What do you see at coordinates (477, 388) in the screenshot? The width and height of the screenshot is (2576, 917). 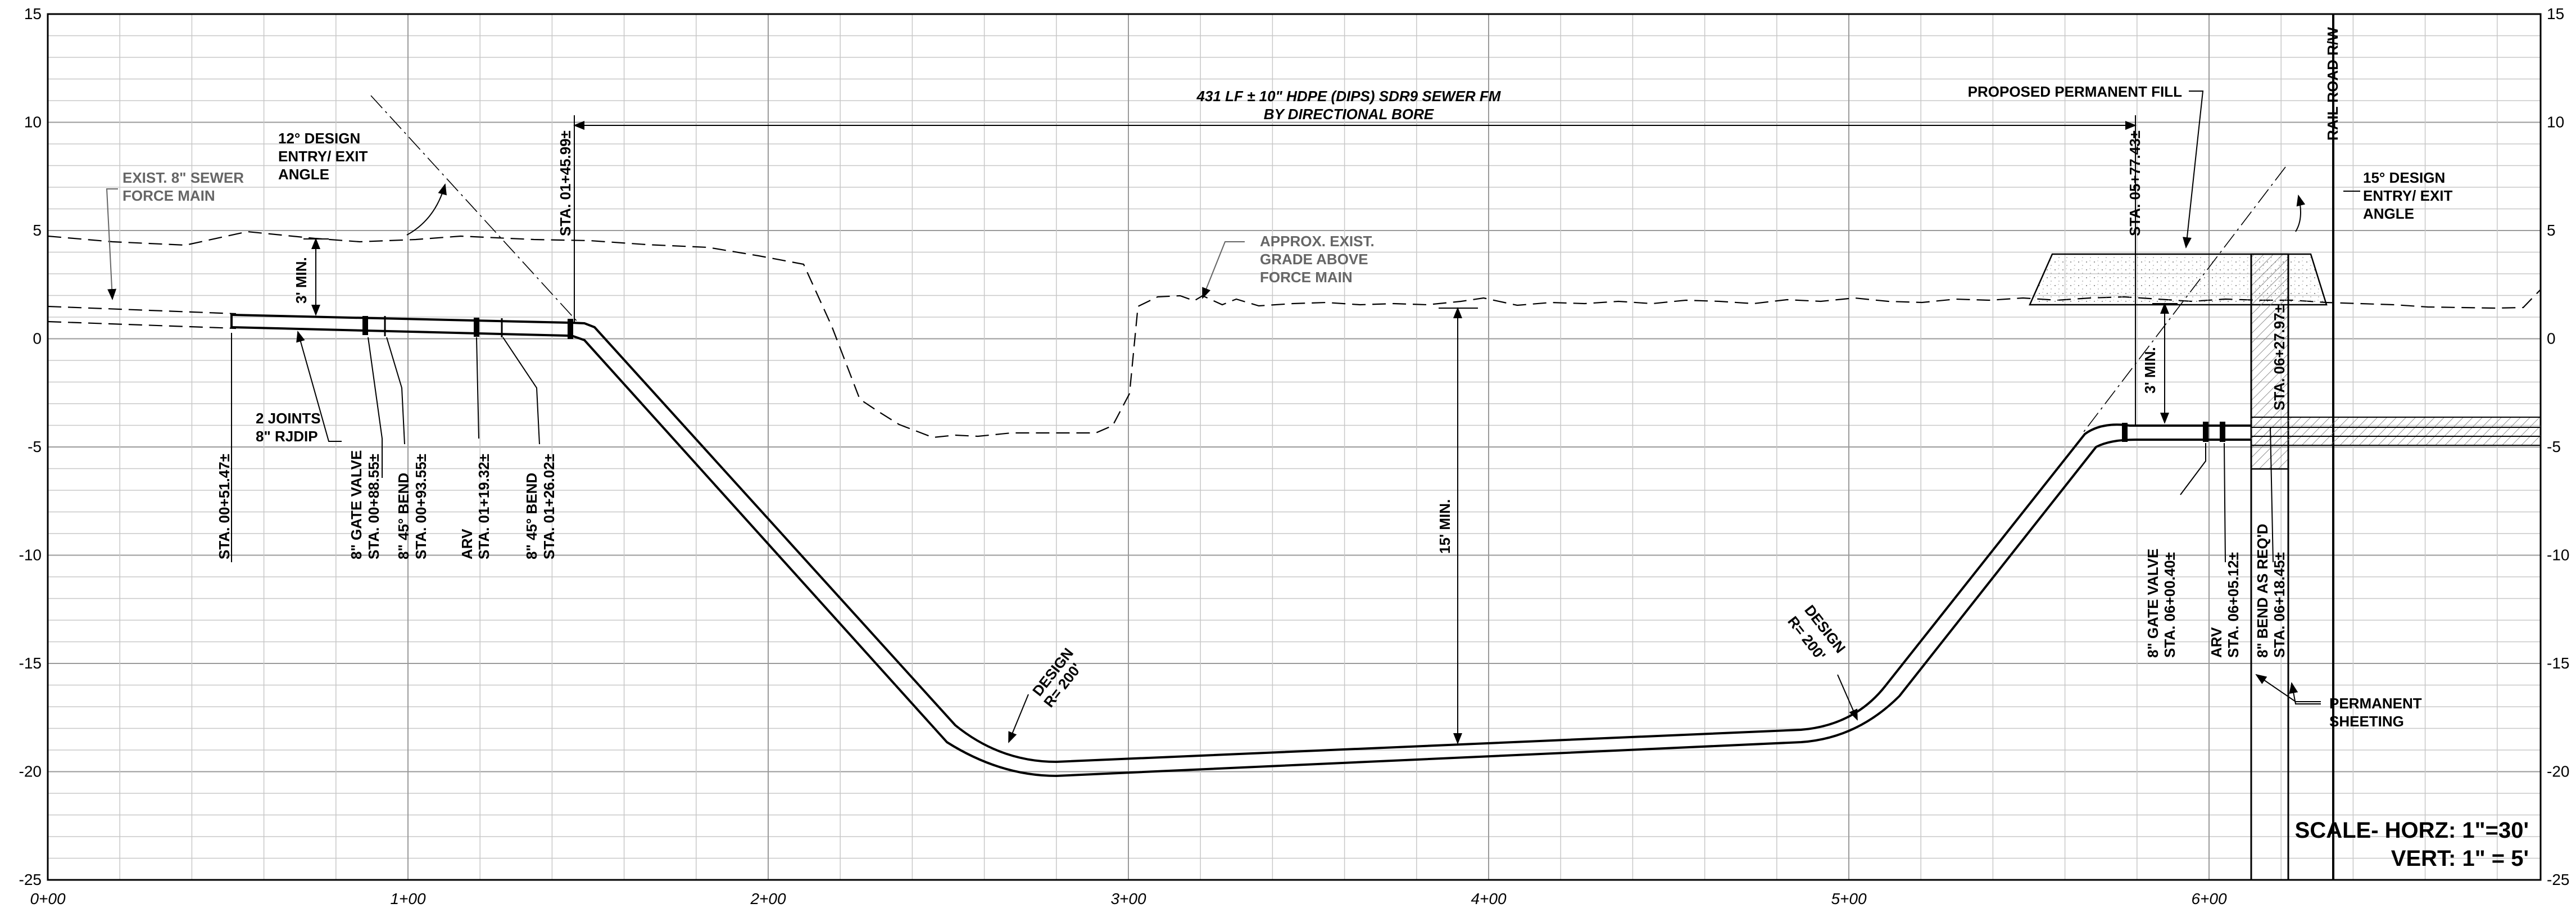 I see `arv-left-leader` at bounding box center [477, 388].